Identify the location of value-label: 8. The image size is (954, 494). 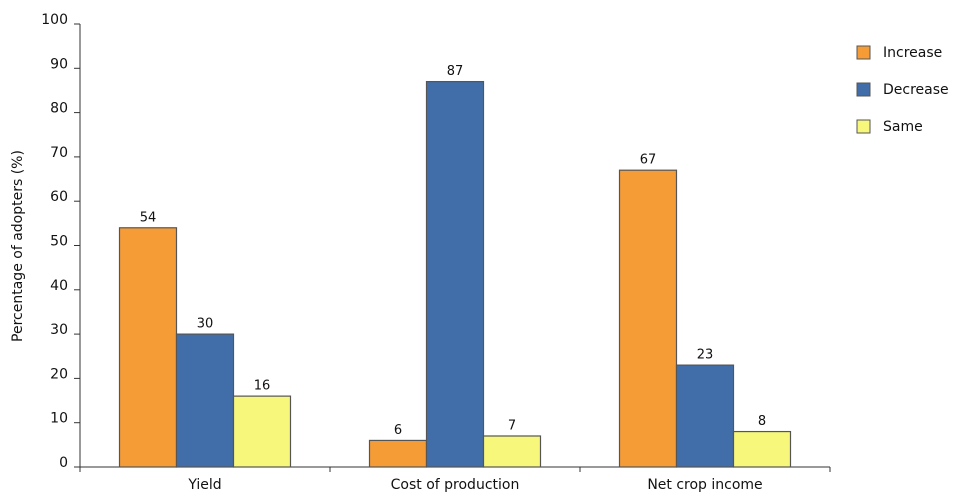
(762, 421).